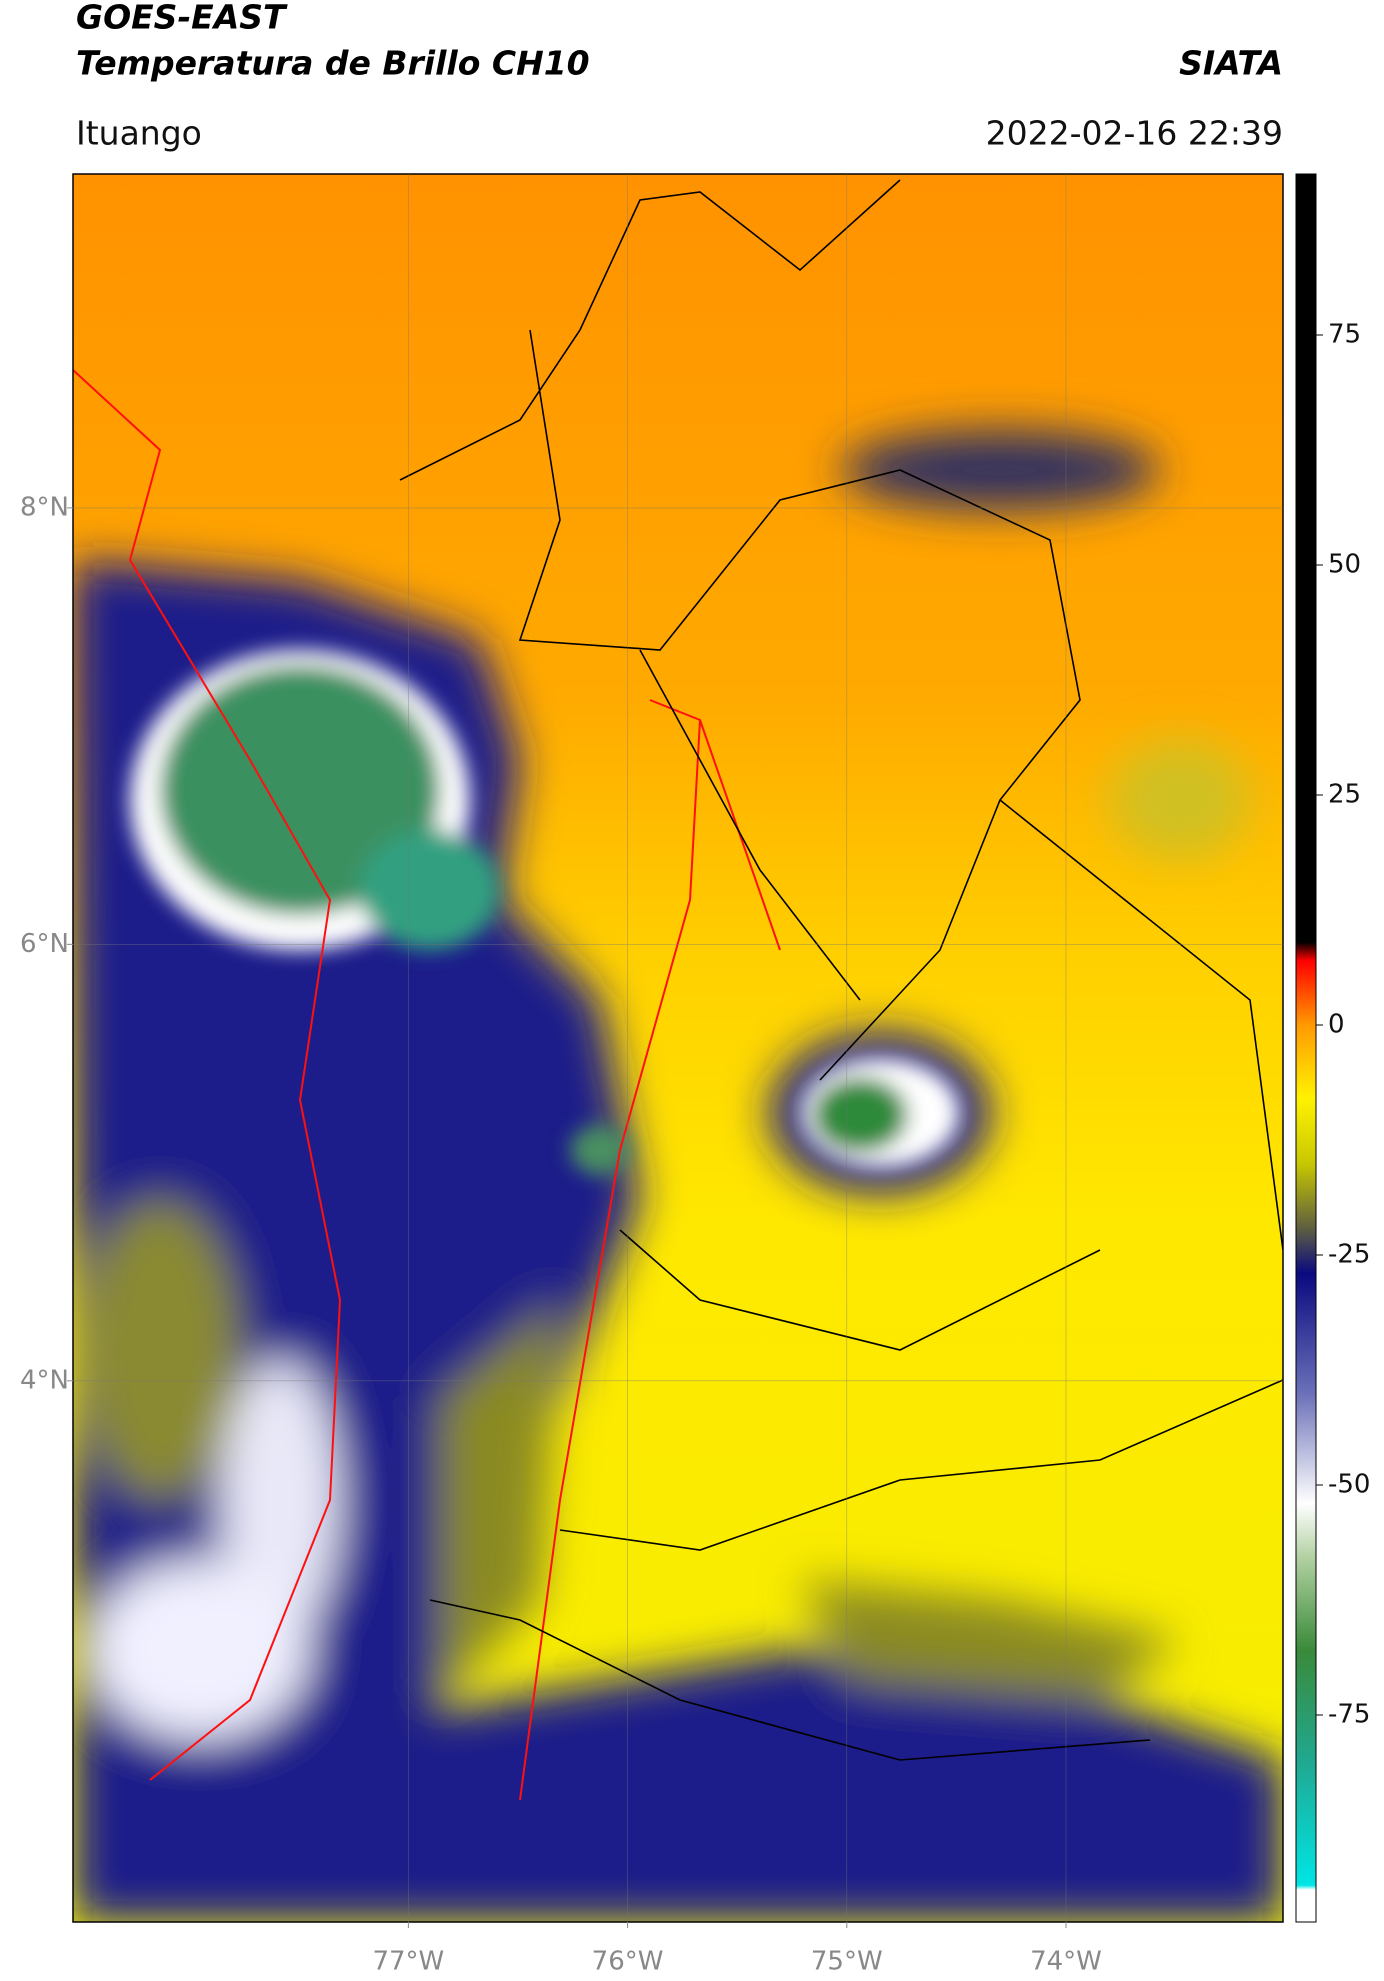 The image size is (1384, 1981). I want to click on title: GOES-EAST, so click(182, 18).